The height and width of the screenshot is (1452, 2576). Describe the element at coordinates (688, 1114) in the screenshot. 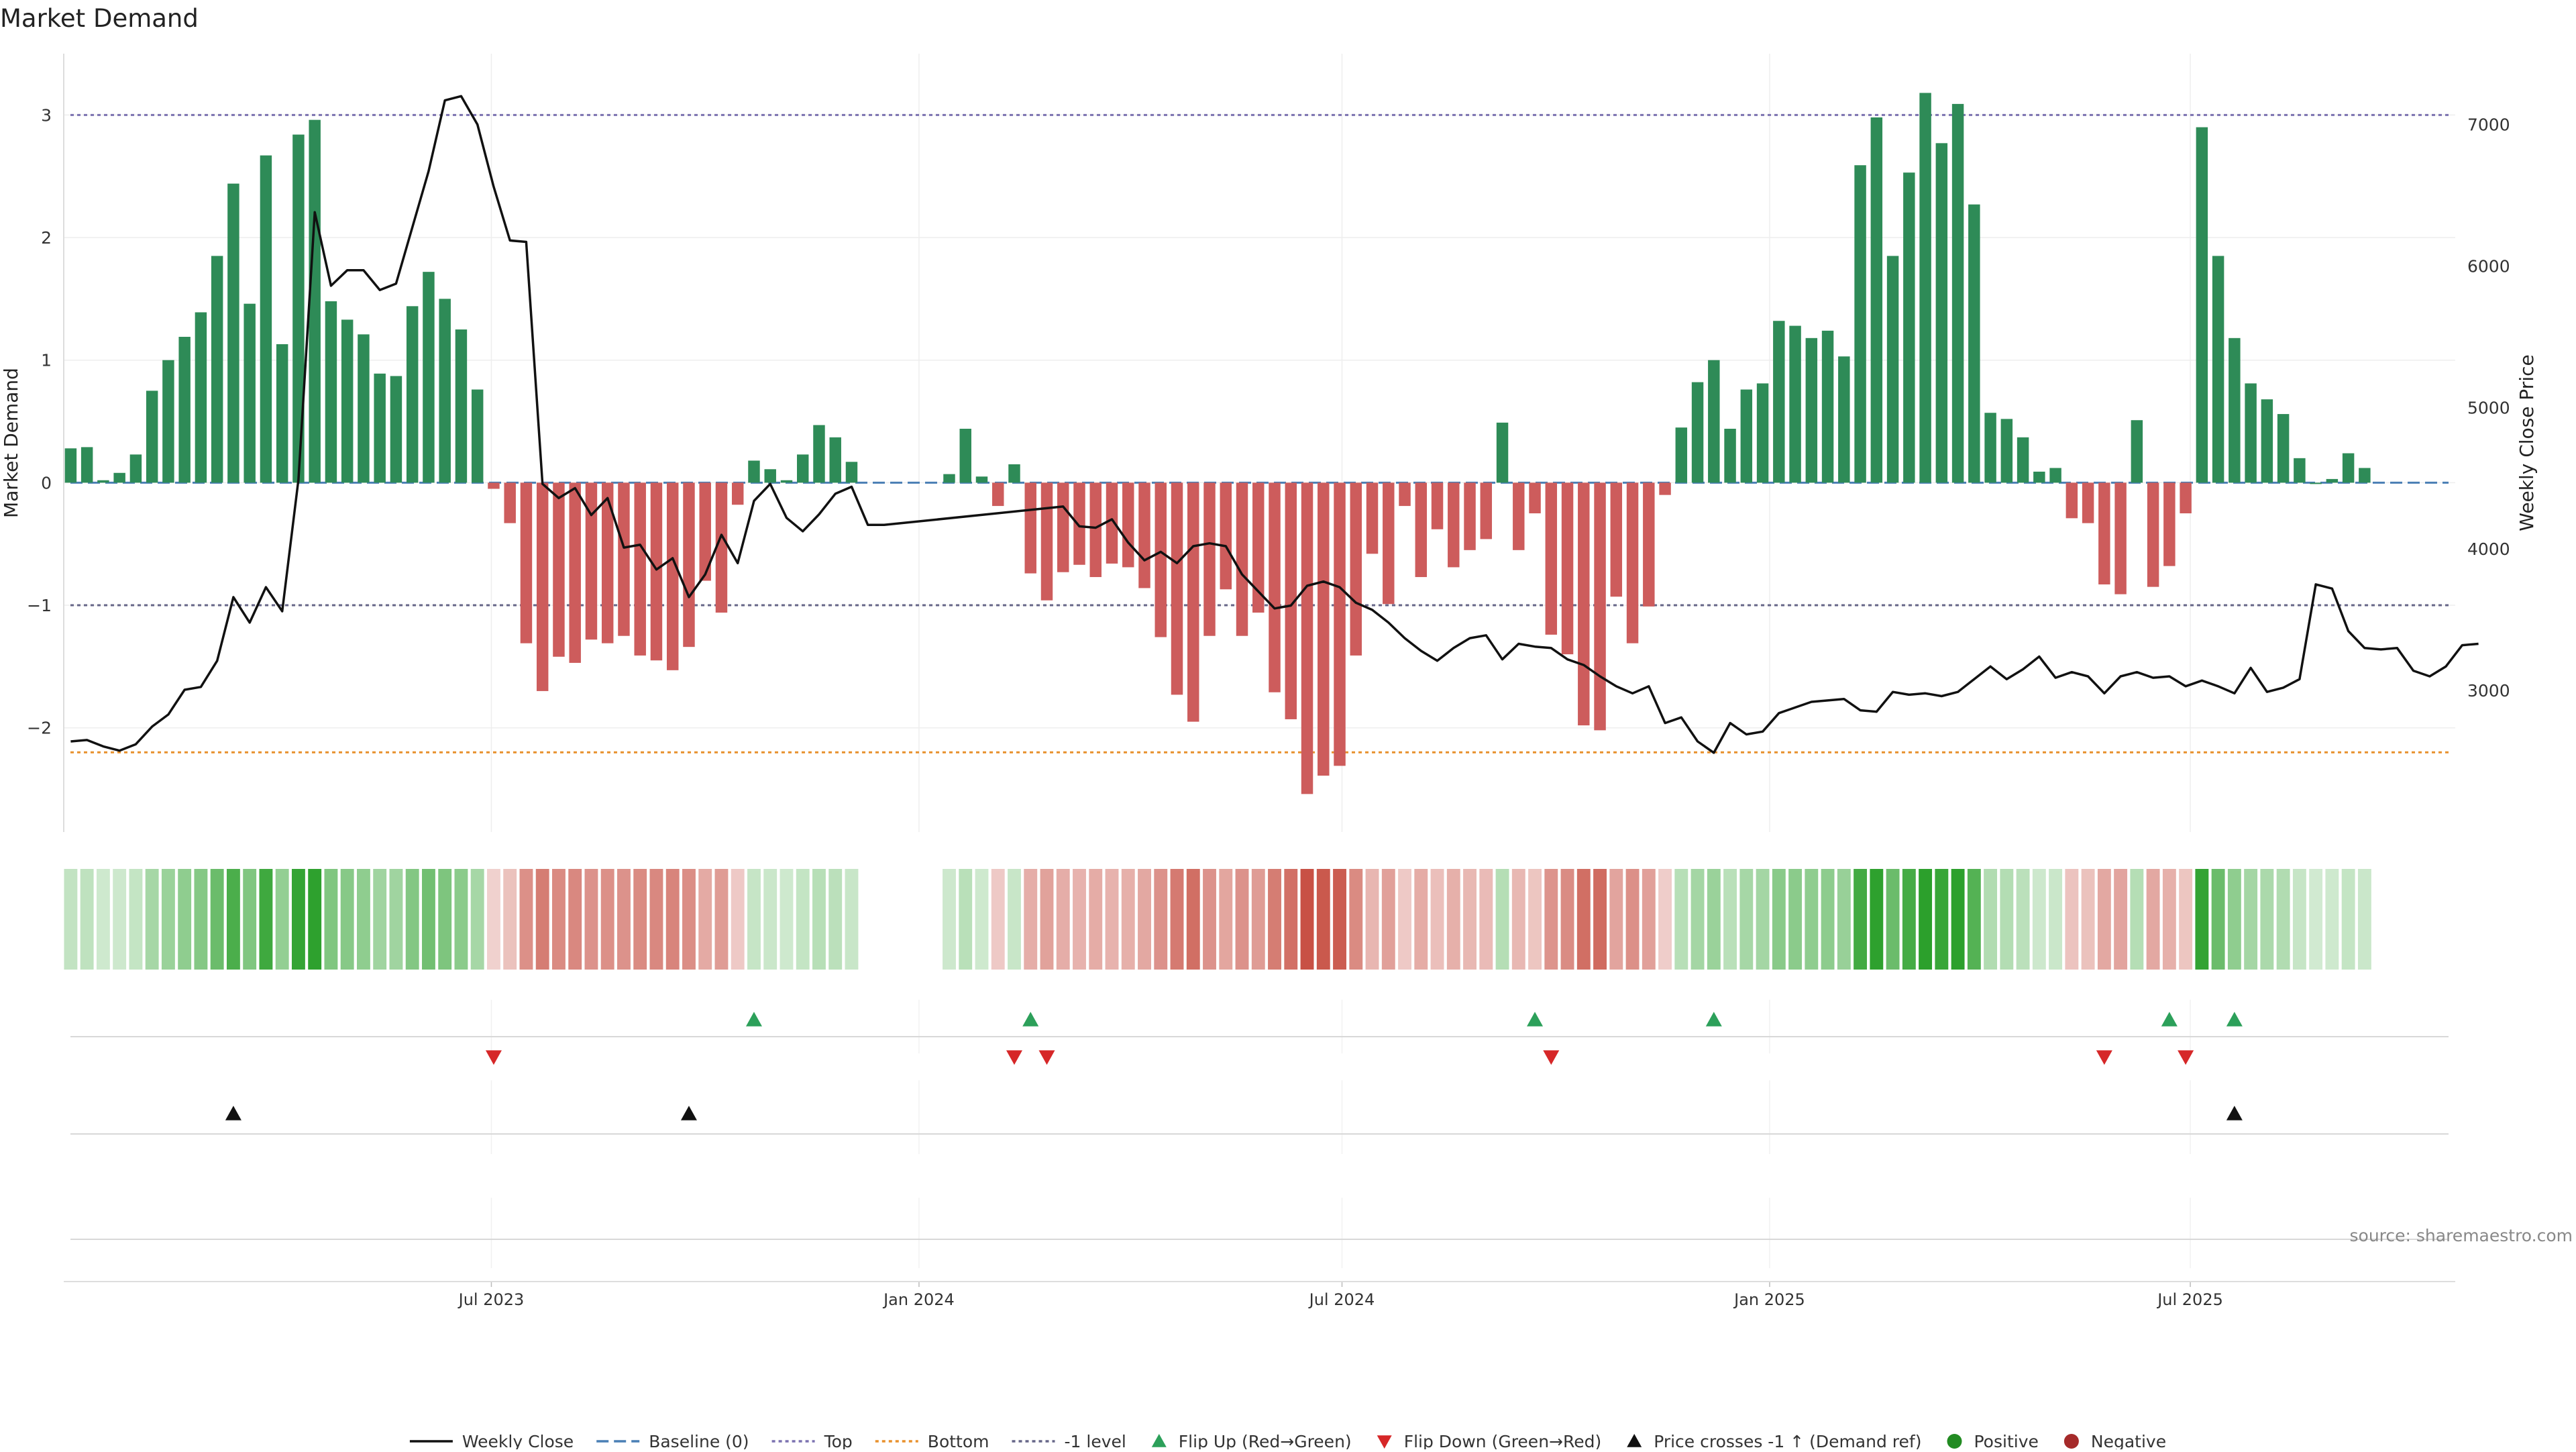

I see `price-cross-marker` at that location.